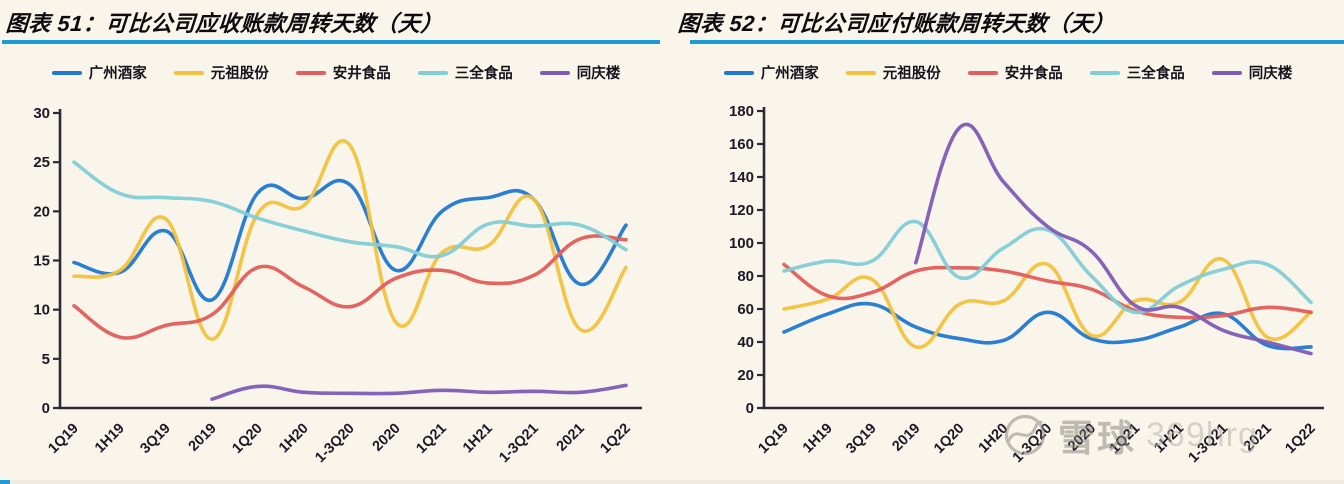 The width and height of the screenshot is (1344, 484). I want to click on y-axis-label: 25, so click(41, 162).